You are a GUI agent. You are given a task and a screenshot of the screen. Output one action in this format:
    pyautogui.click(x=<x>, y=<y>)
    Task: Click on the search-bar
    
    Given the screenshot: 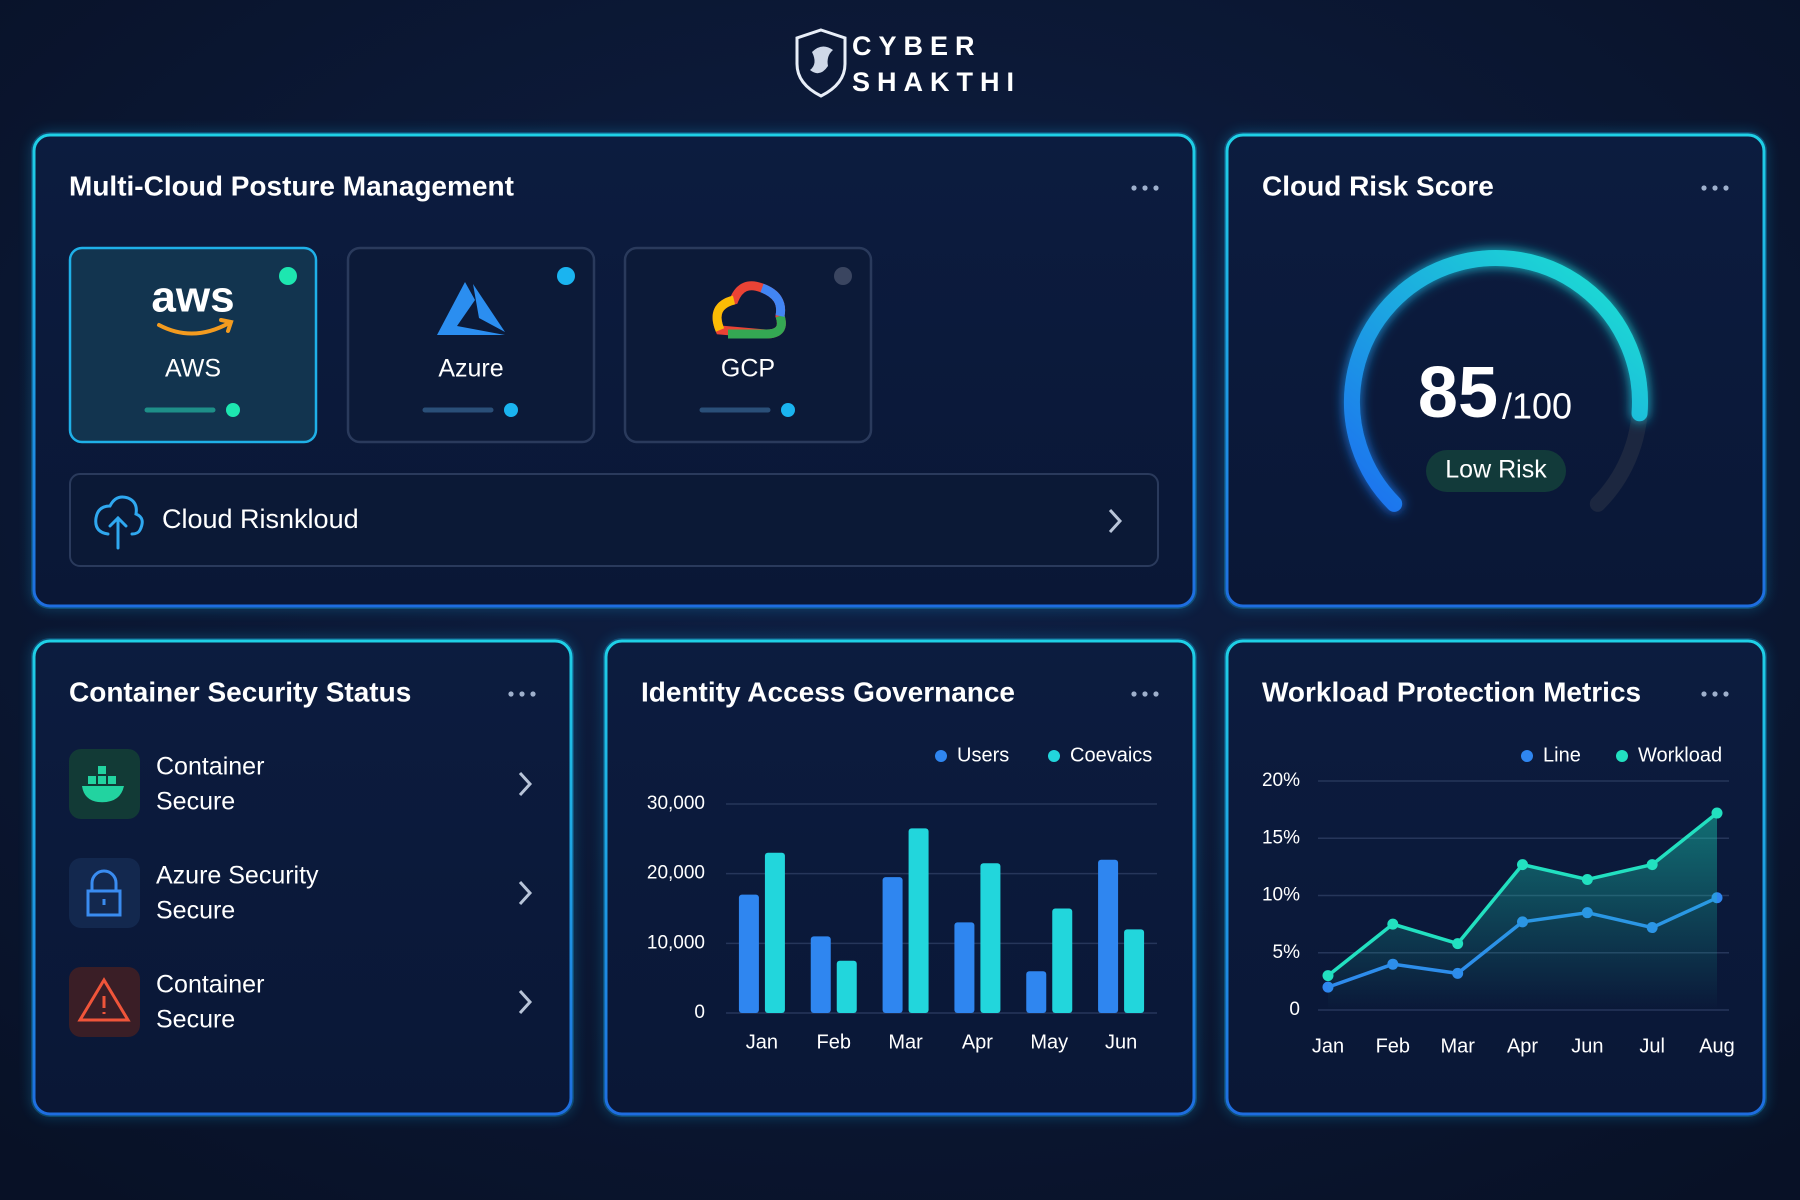 What is the action you would take?
    pyautogui.click(x=614, y=520)
    